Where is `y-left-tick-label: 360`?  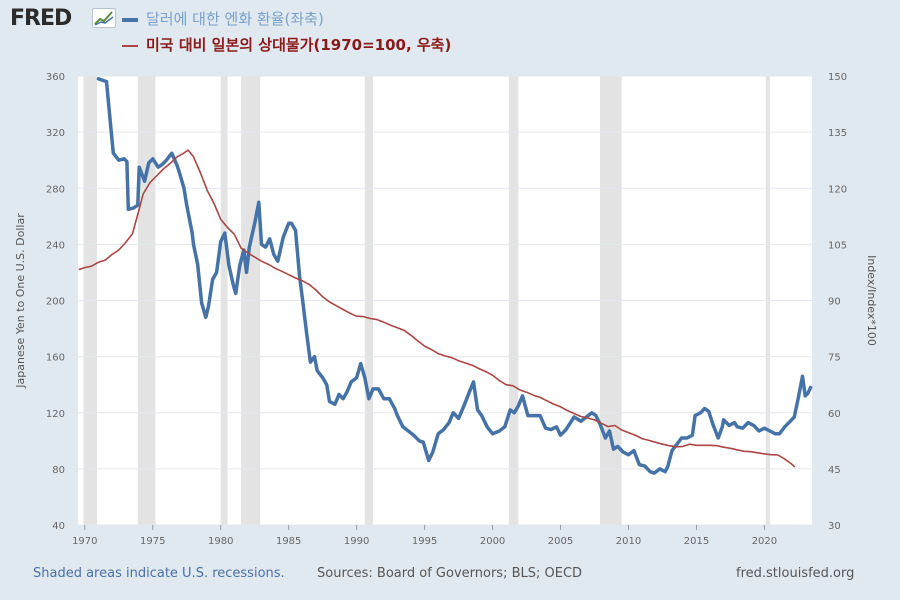 y-left-tick-label: 360 is located at coordinates (55, 77).